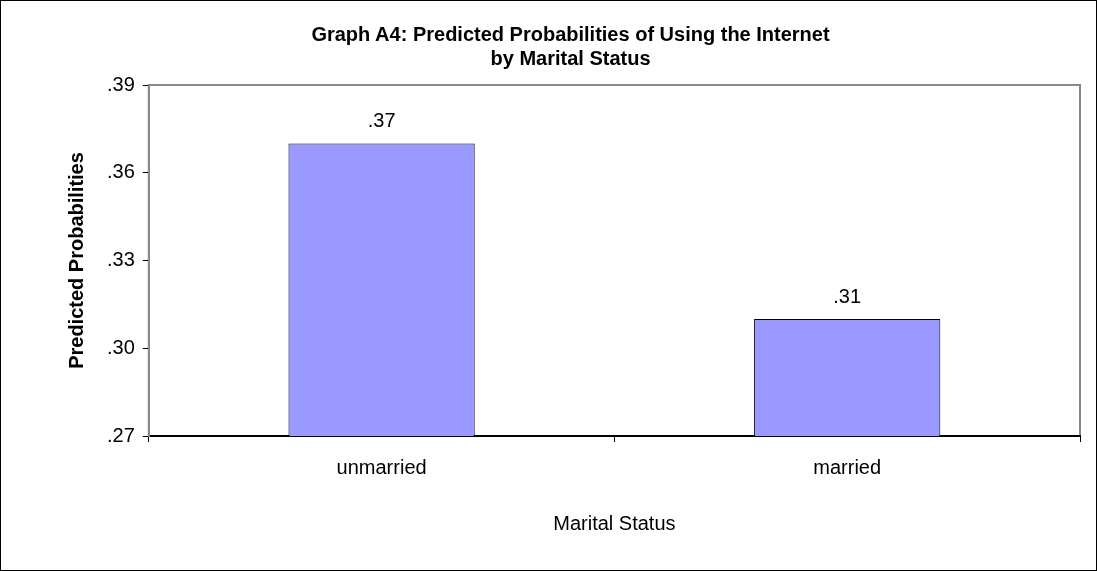  Describe the element at coordinates (847, 295) in the screenshot. I see `data-label: .31` at that location.